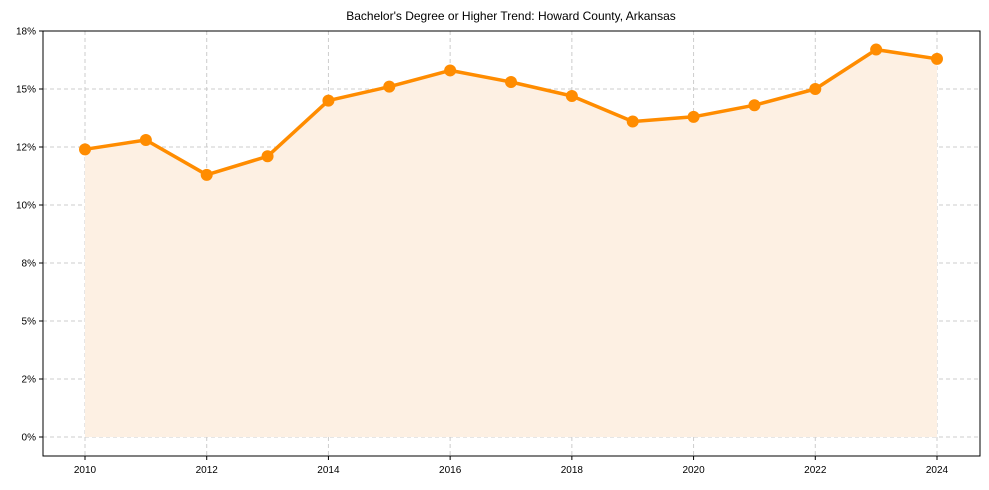 The height and width of the screenshot is (490, 989). Describe the element at coordinates (450, 470) in the screenshot. I see `x-tick-label: 2016` at that location.